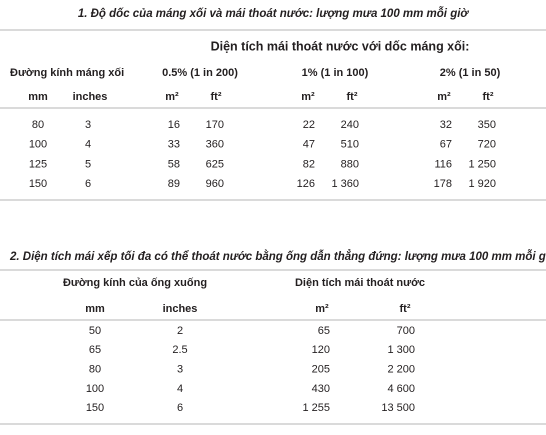  I want to click on cell: 720, so click(487, 145).